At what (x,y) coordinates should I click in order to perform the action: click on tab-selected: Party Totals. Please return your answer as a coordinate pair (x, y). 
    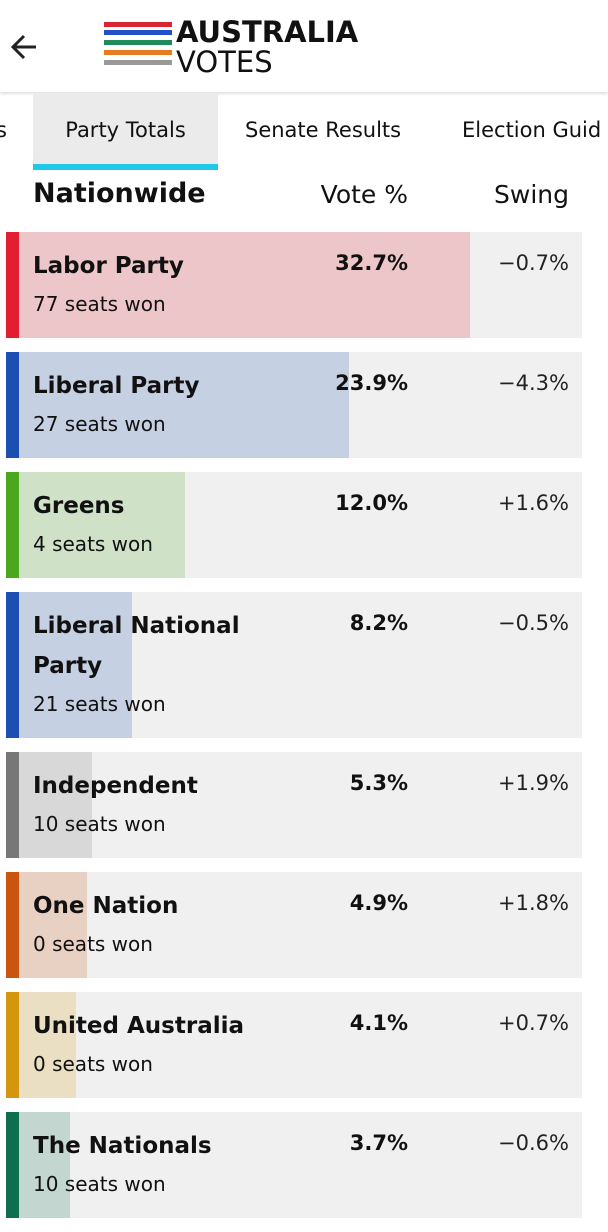
    Looking at the image, I should click on (125, 132).